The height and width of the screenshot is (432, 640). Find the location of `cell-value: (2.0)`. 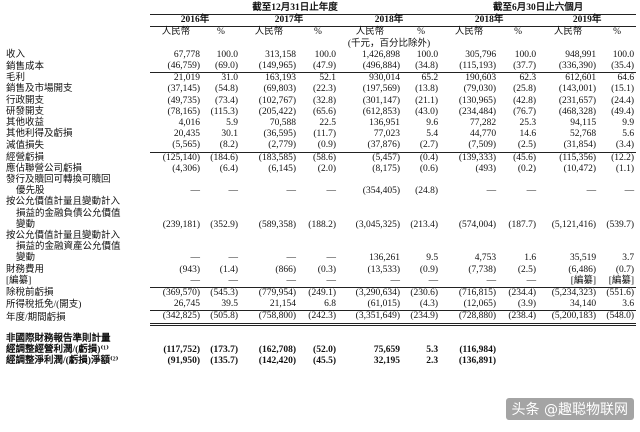

cell-value: (2.0) is located at coordinates (326, 168).